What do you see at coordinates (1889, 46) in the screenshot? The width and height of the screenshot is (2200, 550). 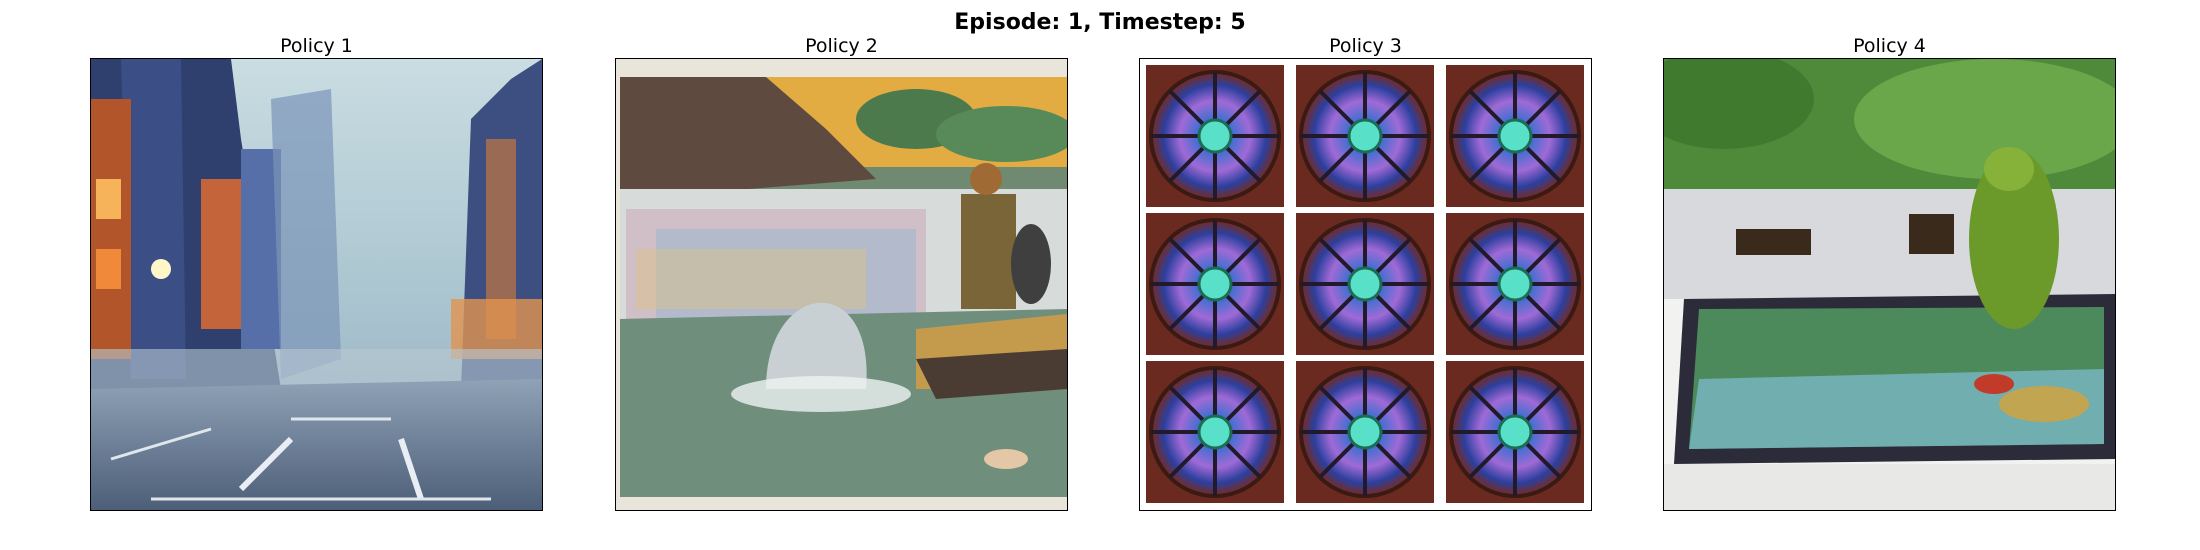 I see `panel-title: Policy 4` at bounding box center [1889, 46].